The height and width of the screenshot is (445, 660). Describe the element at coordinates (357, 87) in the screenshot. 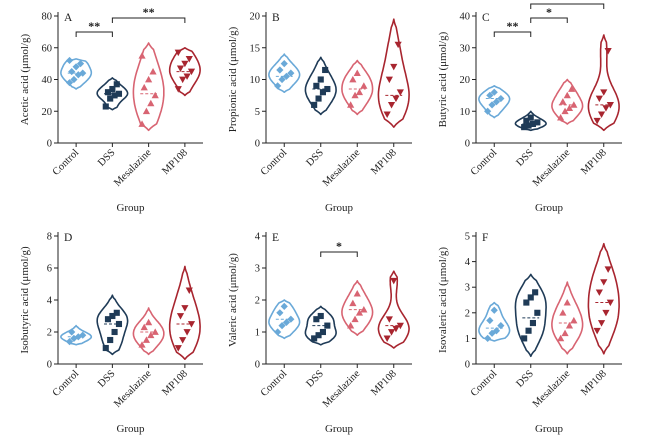

I see `violin-mesalazine` at that location.